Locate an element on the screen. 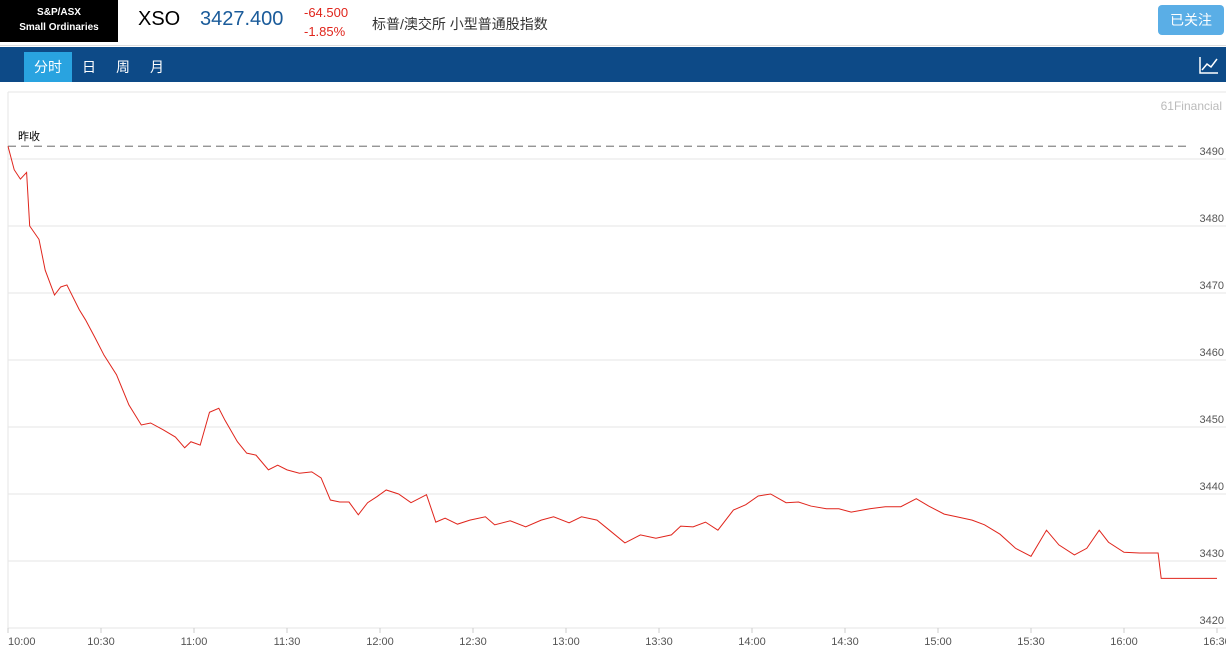 The width and height of the screenshot is (1226, 655). y-tick-label: 3420 is located at coordinates (1212, 621).